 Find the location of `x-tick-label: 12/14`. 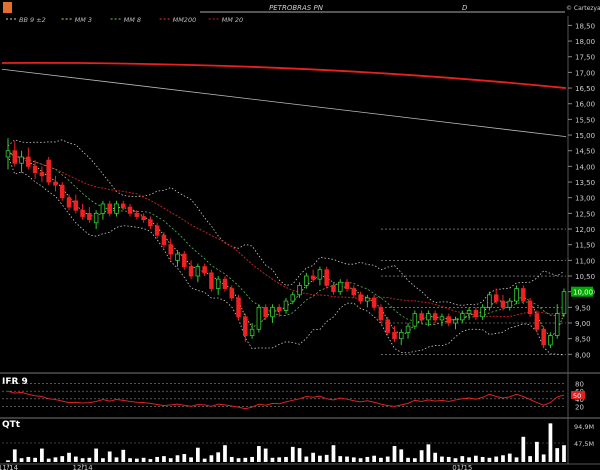

x-tick-label: 12/14 is located at coordinates (82, 467).